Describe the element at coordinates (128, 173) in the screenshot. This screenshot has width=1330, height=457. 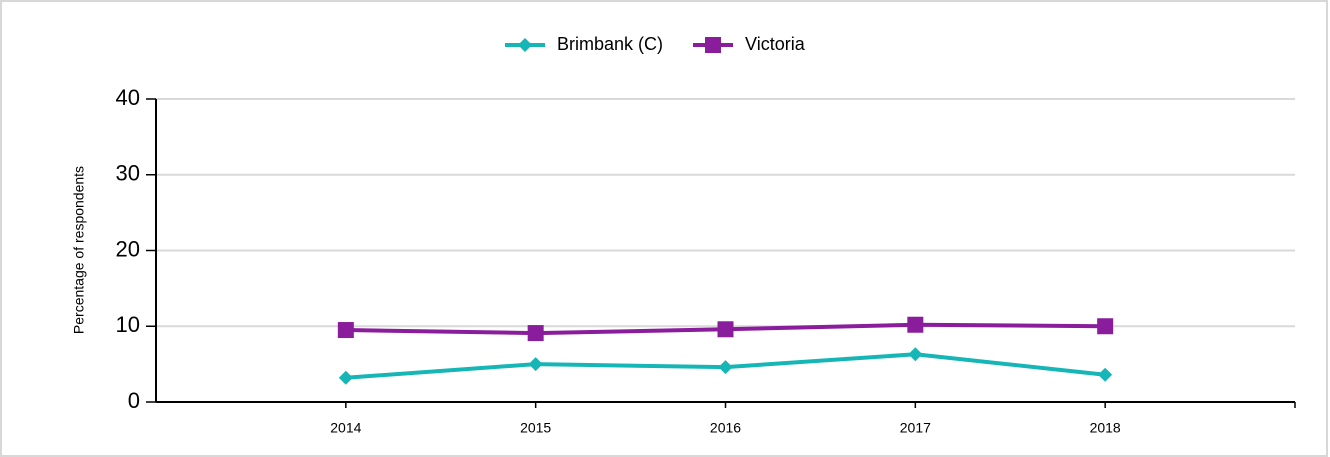
I see `y-tick-label: 30` at that location.